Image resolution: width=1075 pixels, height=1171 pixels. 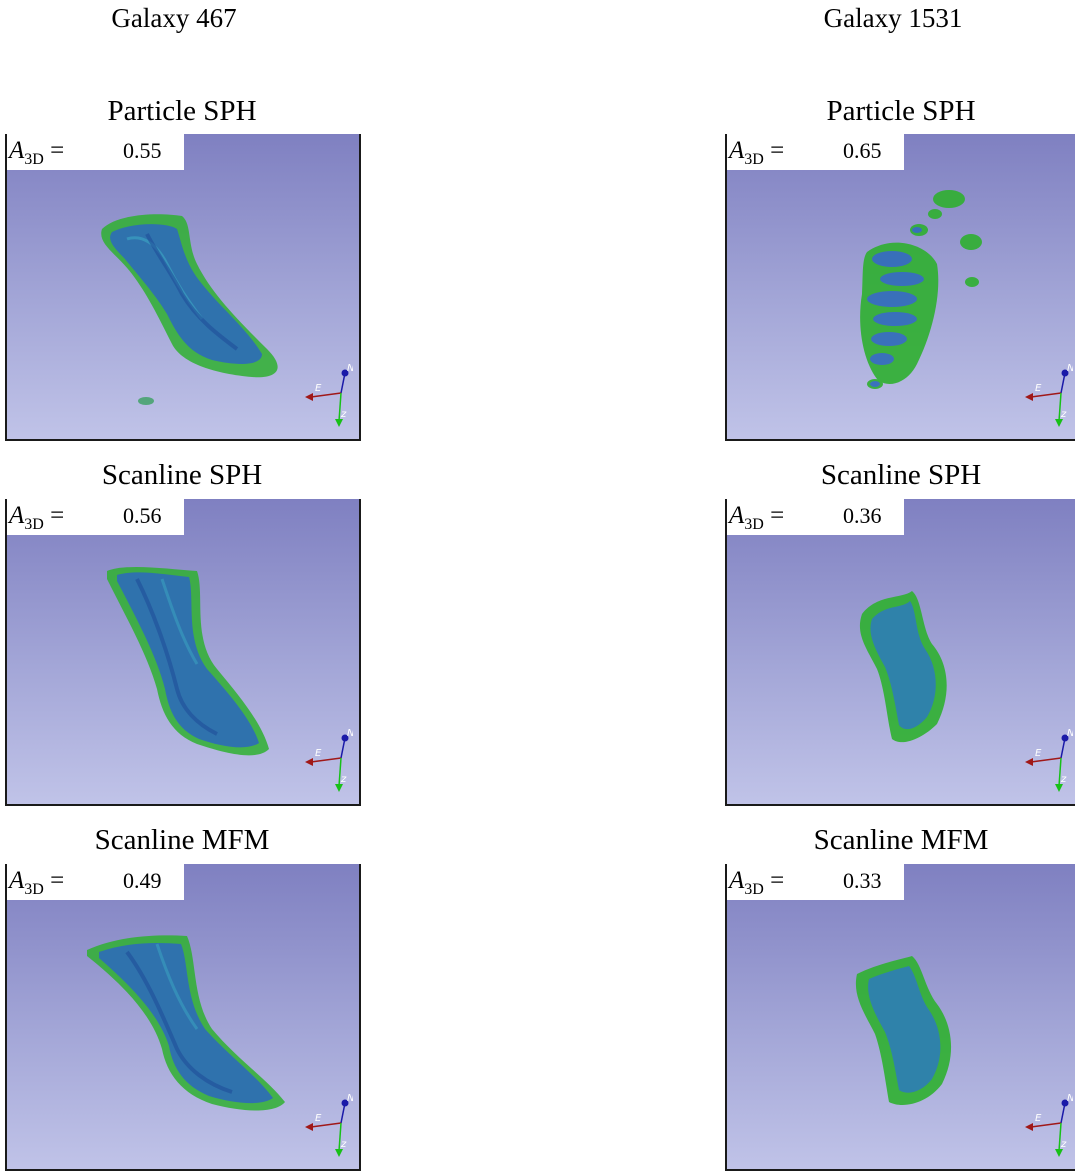 I want to click on render-panel-1531-scanline-sph: A3D = 0.36 N E z, so click(x=900, y=652).